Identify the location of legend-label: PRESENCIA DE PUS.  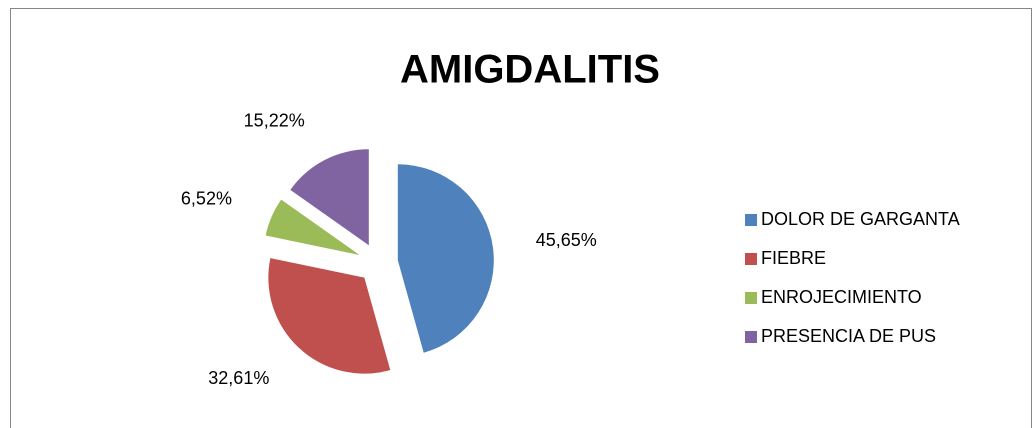
(848, 336).